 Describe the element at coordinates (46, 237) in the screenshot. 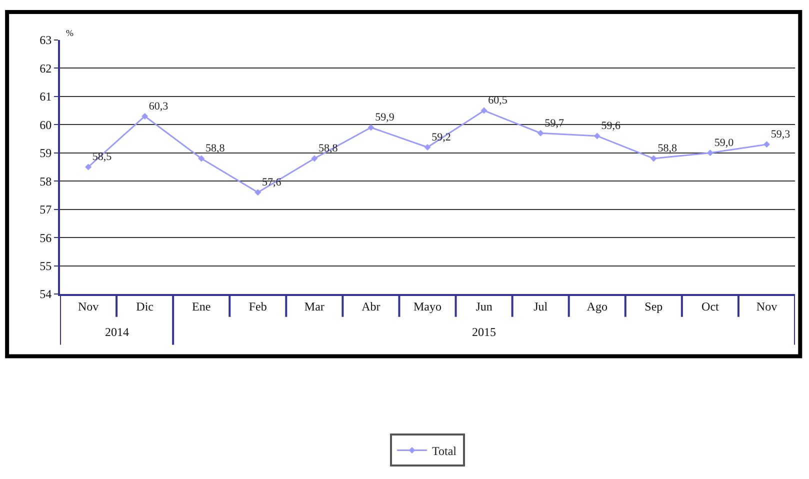

I see `y-tick-label: 56` at that location.